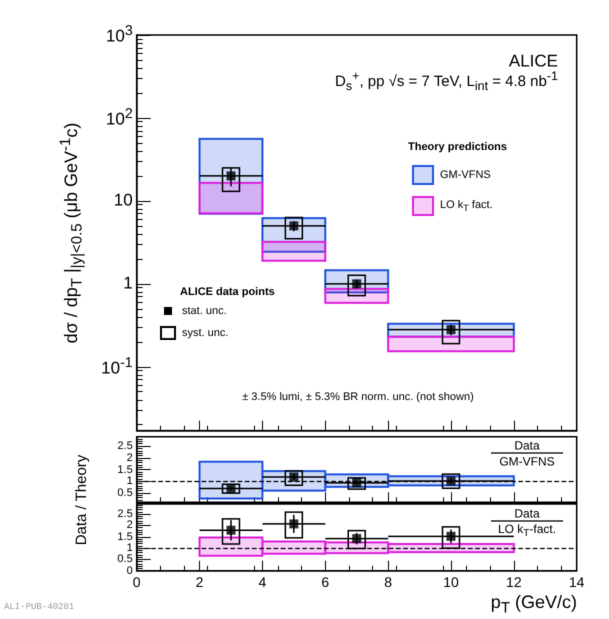  I want to click on x-tick-label: 12, so click(514, 582).